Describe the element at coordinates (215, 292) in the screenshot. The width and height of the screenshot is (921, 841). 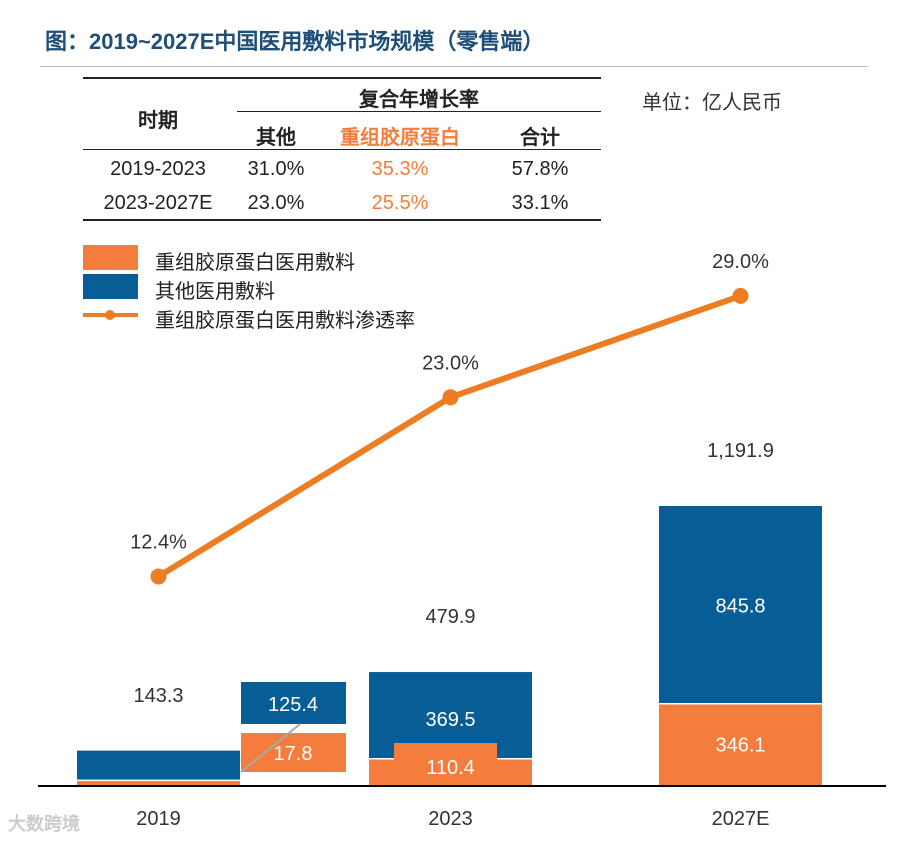
I see `legend-label-other: 其他医用敷料` at that location.